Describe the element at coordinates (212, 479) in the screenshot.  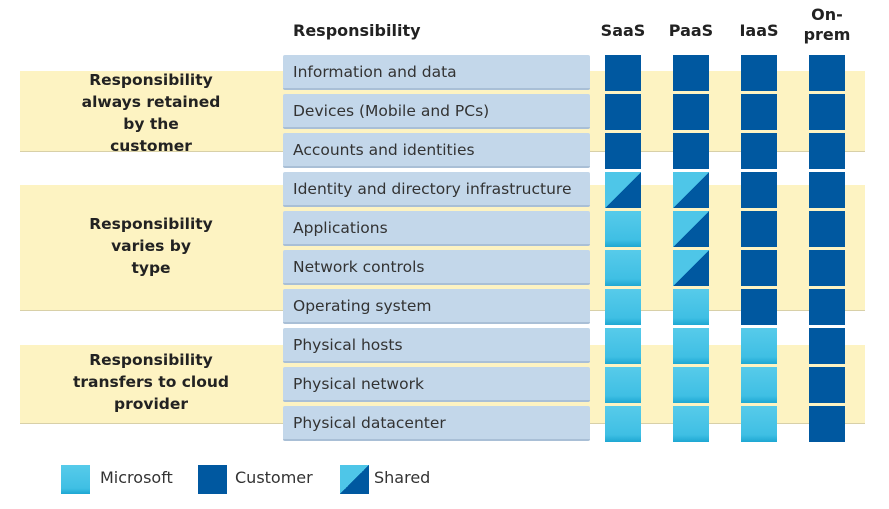
I see `legend-customer-swatch` at that location.